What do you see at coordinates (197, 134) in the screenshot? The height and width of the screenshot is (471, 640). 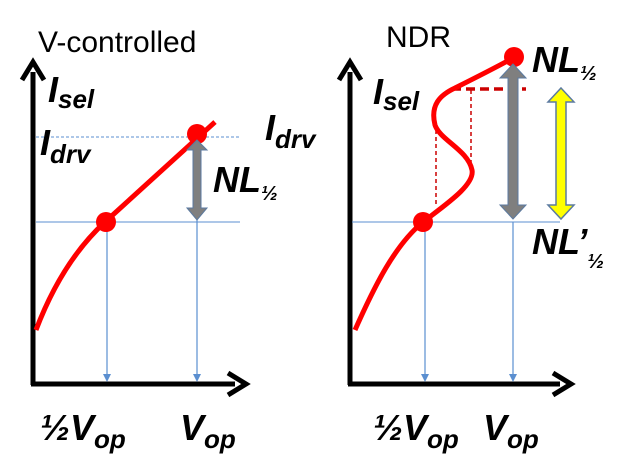 I see `left-full-point` at bounding box center [197, 134].